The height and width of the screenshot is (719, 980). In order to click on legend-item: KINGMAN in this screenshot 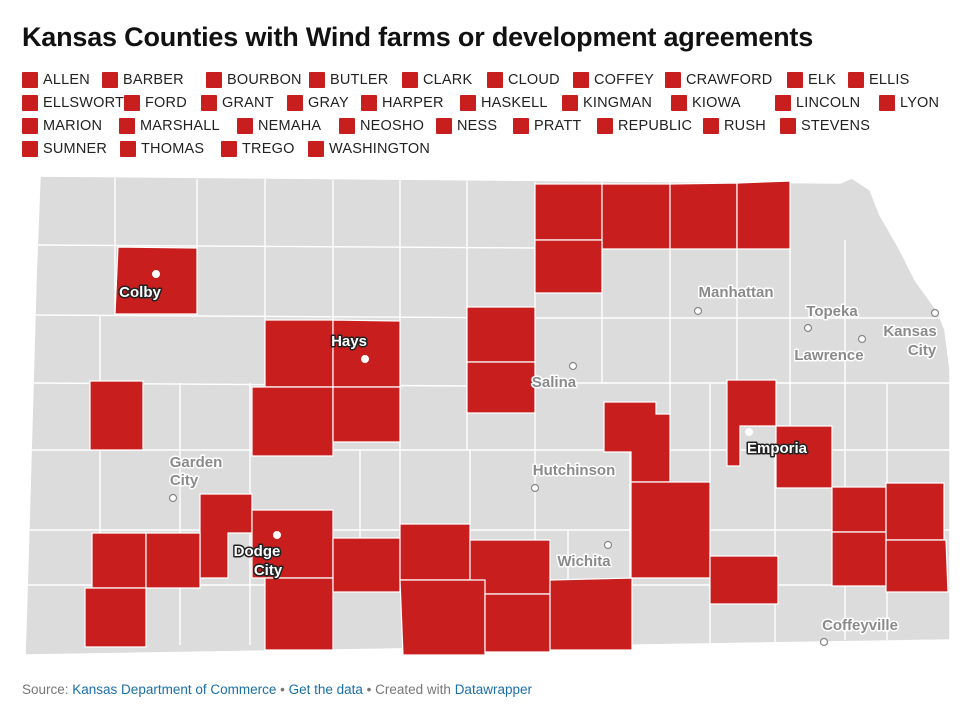, I will do `click(607, 103)`.